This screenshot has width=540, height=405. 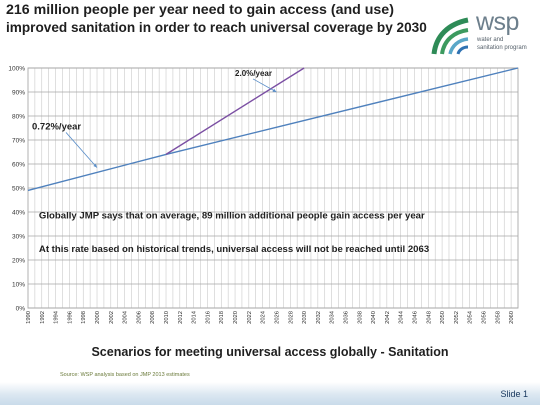 What do you see at coordinates (57, 317) in the screenshot?
I see `x-tick-label: 1994` at bounding box center [57, 317].